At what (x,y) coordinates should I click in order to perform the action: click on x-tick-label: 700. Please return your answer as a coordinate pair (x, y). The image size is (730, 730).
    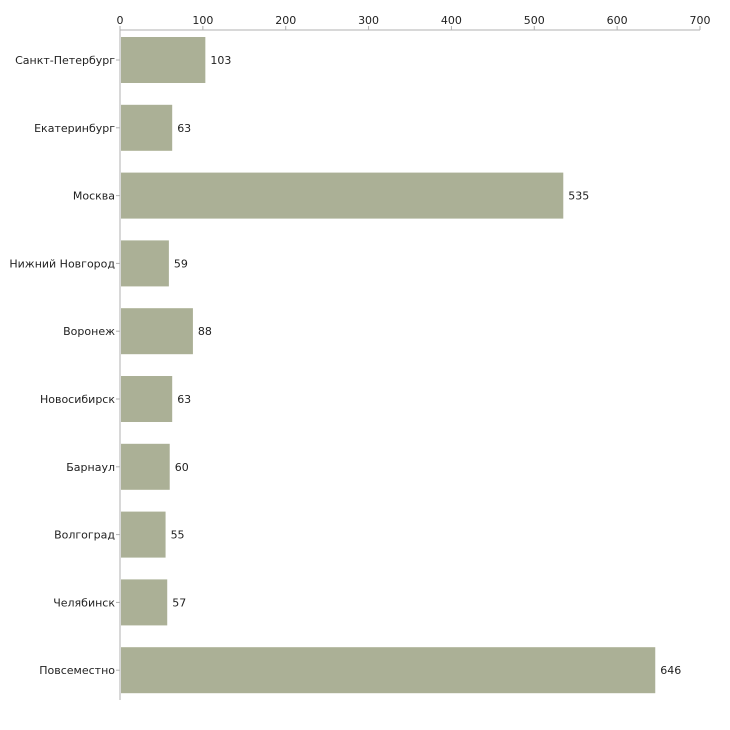
    Looking at the image, I should click on (700, 20).